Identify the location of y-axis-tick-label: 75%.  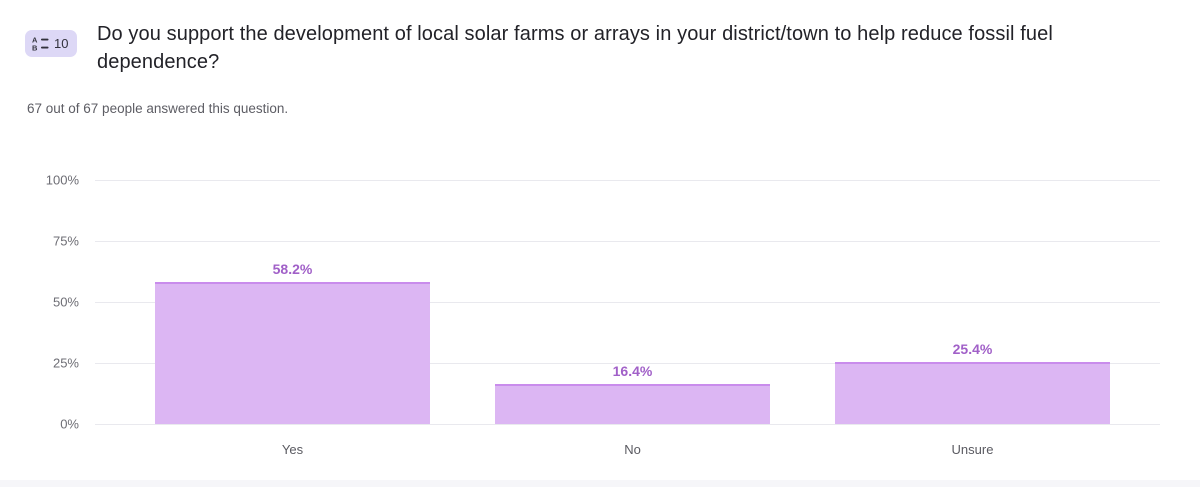
(65, 241).